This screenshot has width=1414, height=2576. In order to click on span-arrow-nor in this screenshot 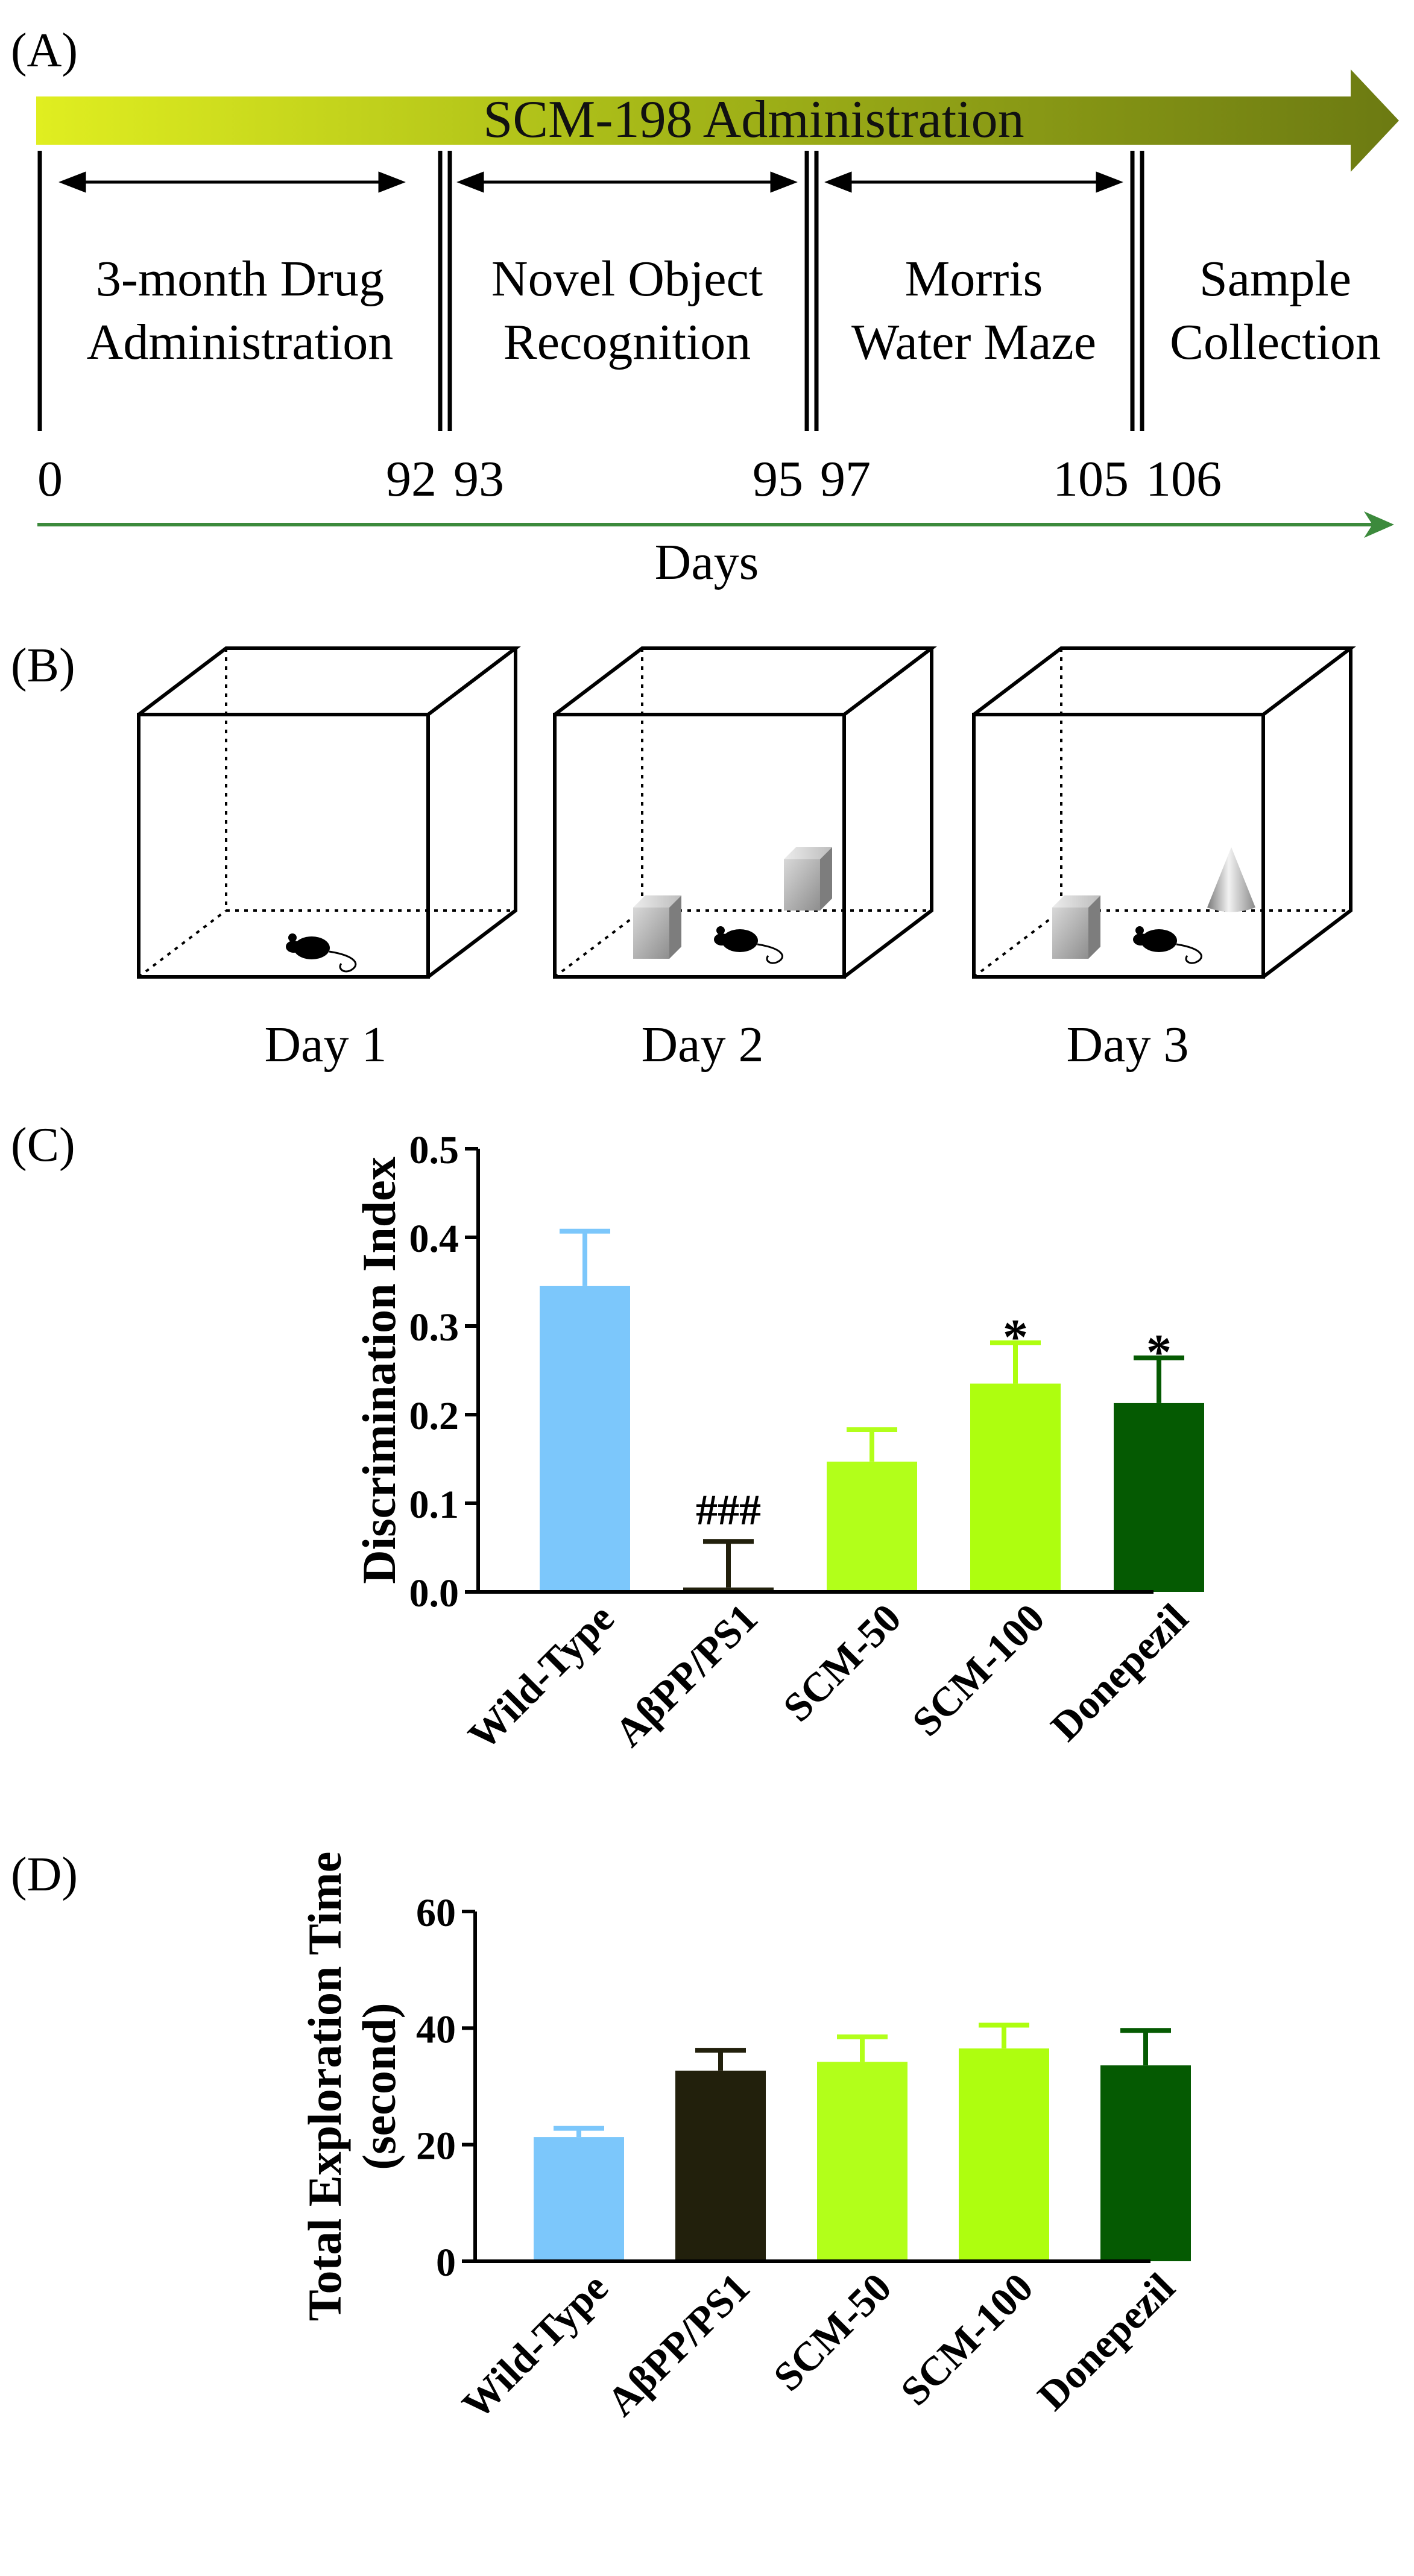, I will do `click(627, 182)`.